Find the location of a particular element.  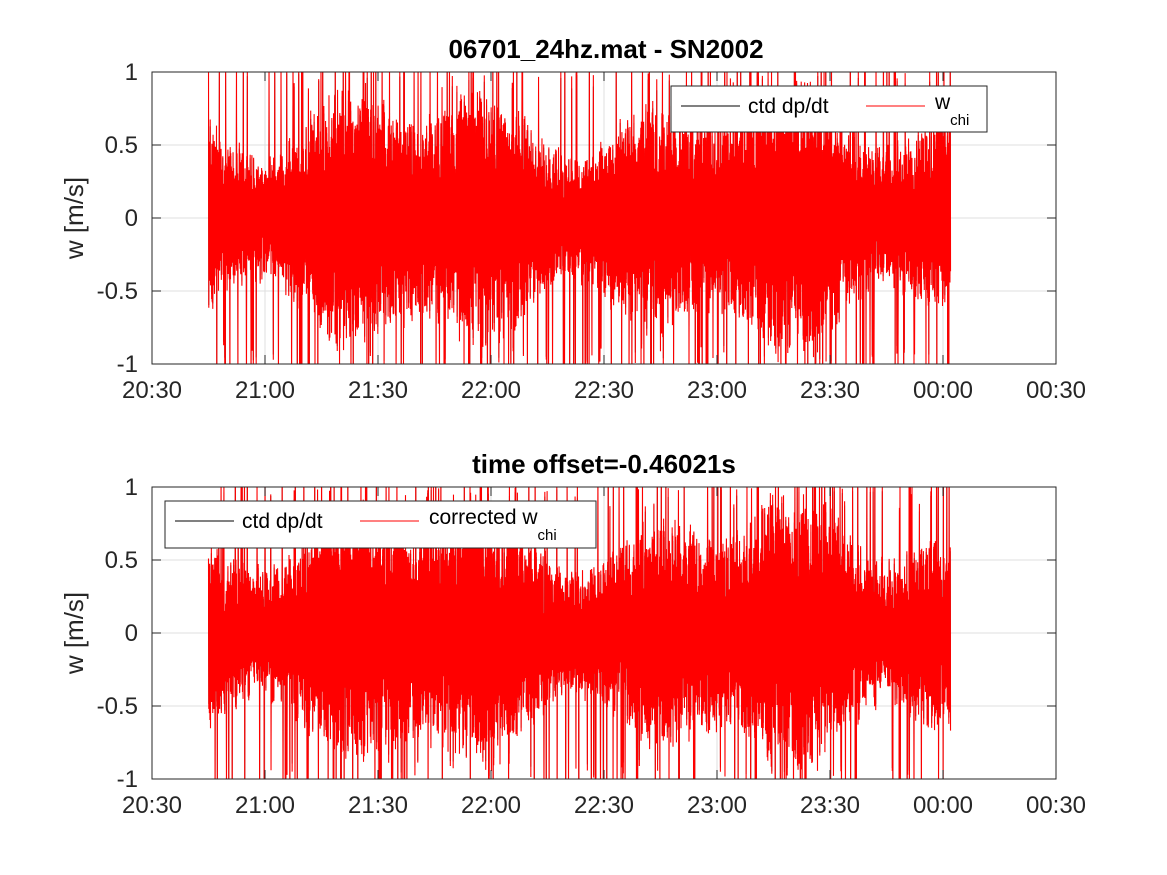

bottom-panel-legend-box is located at coordinates (380, 524).